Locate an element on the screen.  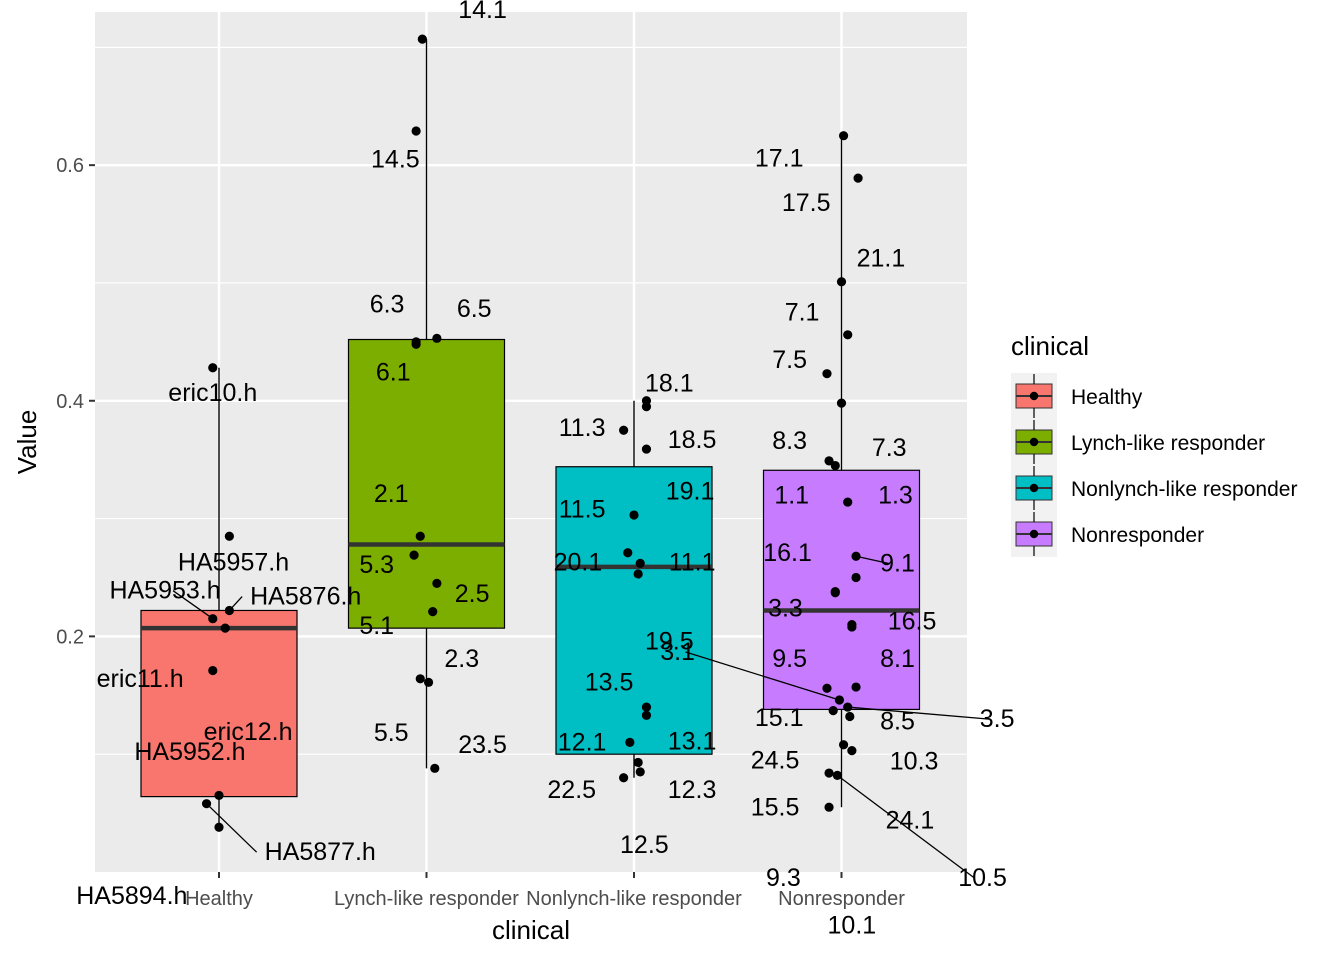
point-label: 8.5 is located at coordinates (897, 721).